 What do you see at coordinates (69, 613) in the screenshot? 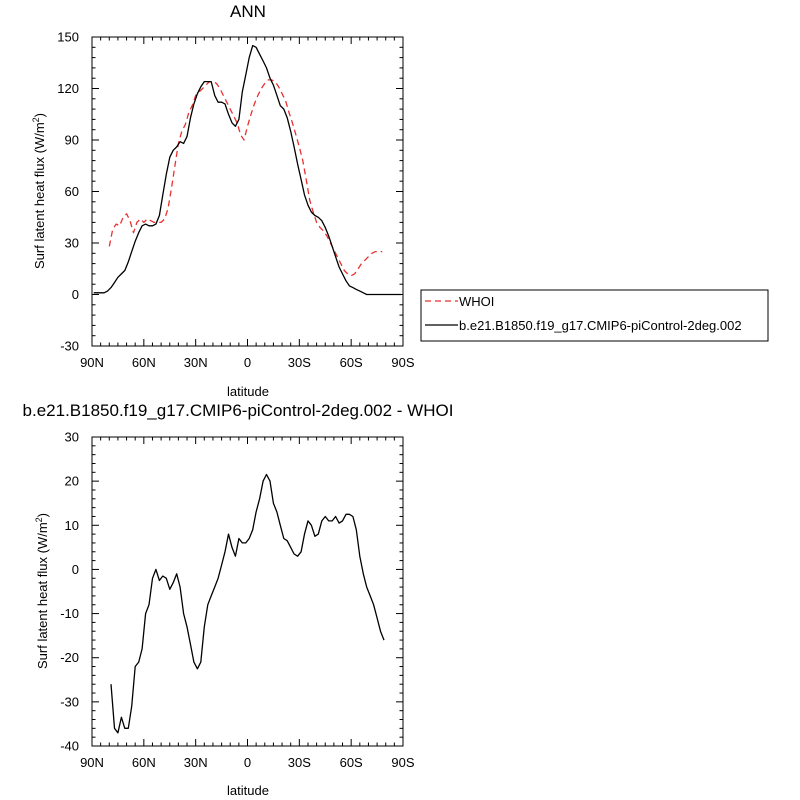
I see `y-tick-label: -10` at bounding box center [69, 613].